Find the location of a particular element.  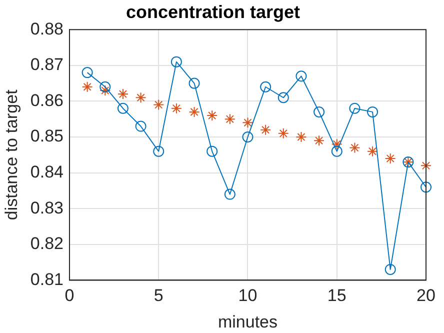

x-axis-title: minutes is located at coordinates (248, 322).